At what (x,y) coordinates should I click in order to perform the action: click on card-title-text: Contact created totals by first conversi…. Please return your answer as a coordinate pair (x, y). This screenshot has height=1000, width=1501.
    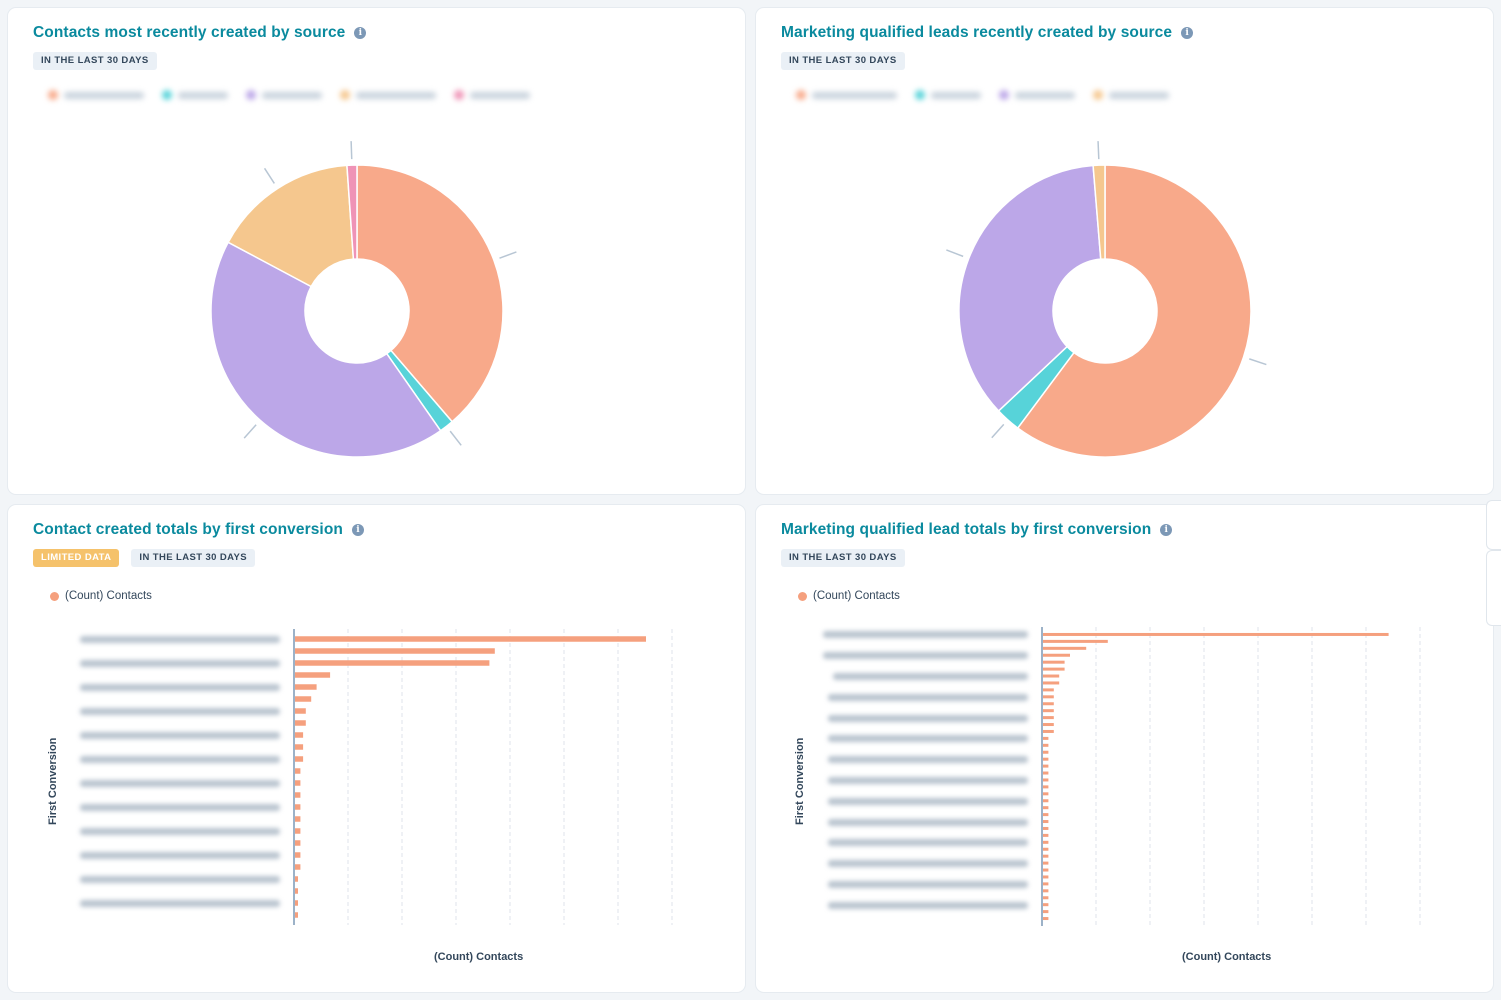
    Looking at the image, I should click on (188, 529).